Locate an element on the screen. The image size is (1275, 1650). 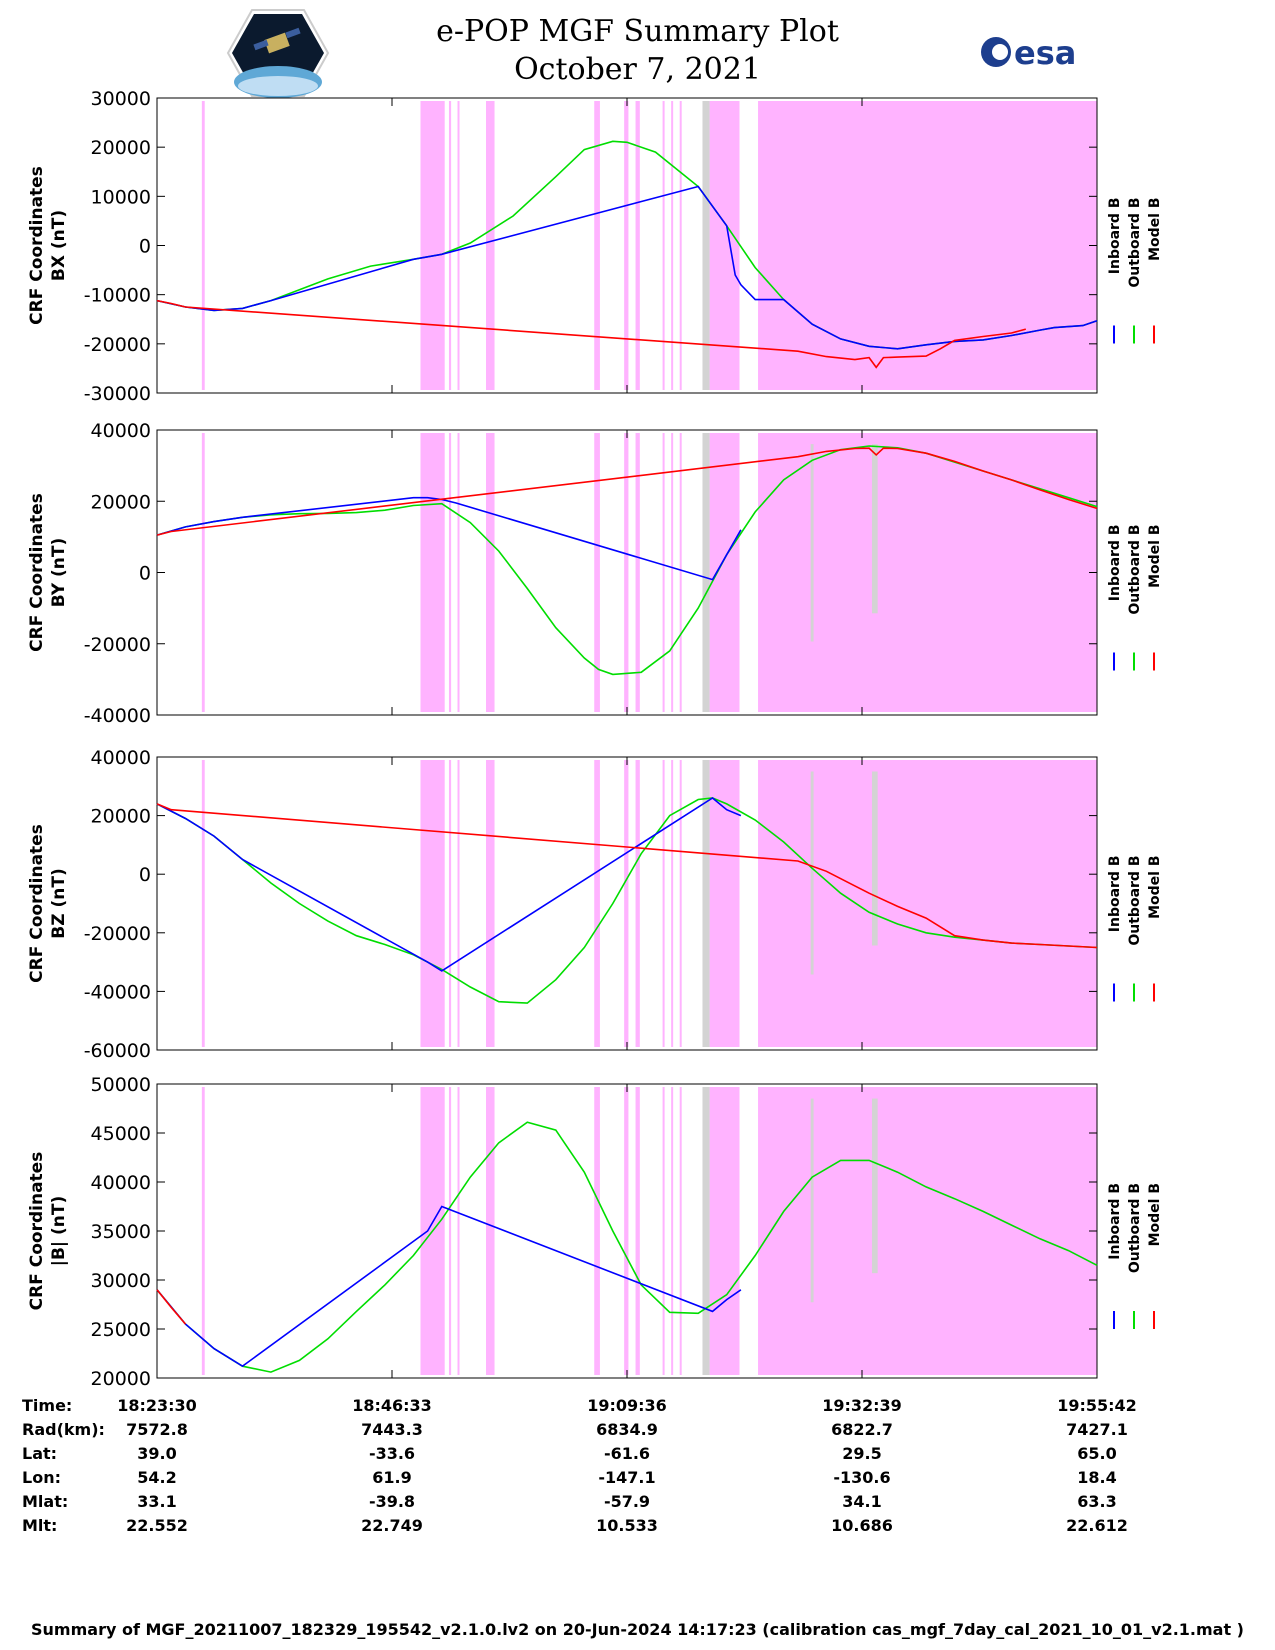
y-tick-label: 25000 is located at coordinates (121, 1330).